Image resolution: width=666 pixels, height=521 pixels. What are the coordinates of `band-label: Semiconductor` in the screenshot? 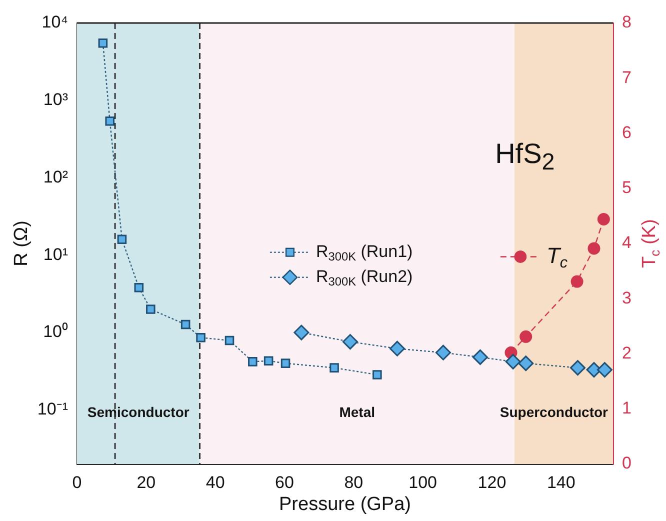 It's located at (138, 412).